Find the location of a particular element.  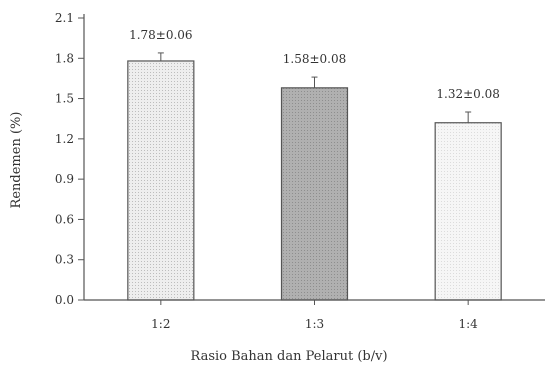

y-tick-label: 0.6 is located at coordinates (64, 219).